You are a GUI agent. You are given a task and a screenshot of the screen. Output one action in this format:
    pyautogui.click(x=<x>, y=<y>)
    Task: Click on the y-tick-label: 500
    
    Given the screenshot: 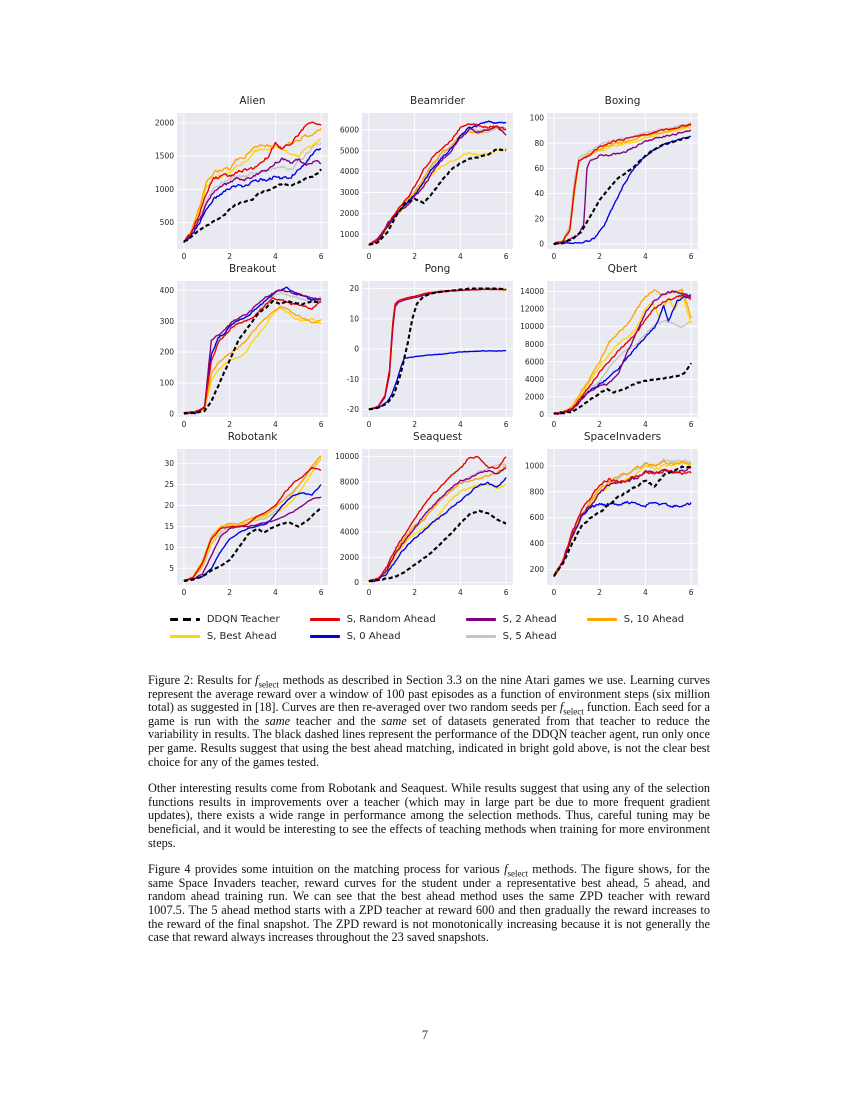 What is the action you would take?
    pyautogui.click(x=167, y=222)
    